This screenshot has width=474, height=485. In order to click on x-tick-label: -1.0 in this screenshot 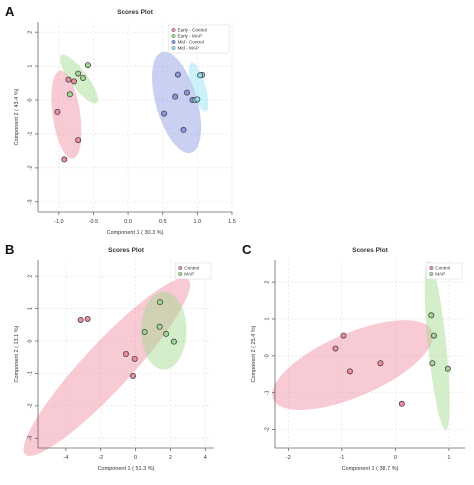, I will do `click(58, 222)`.